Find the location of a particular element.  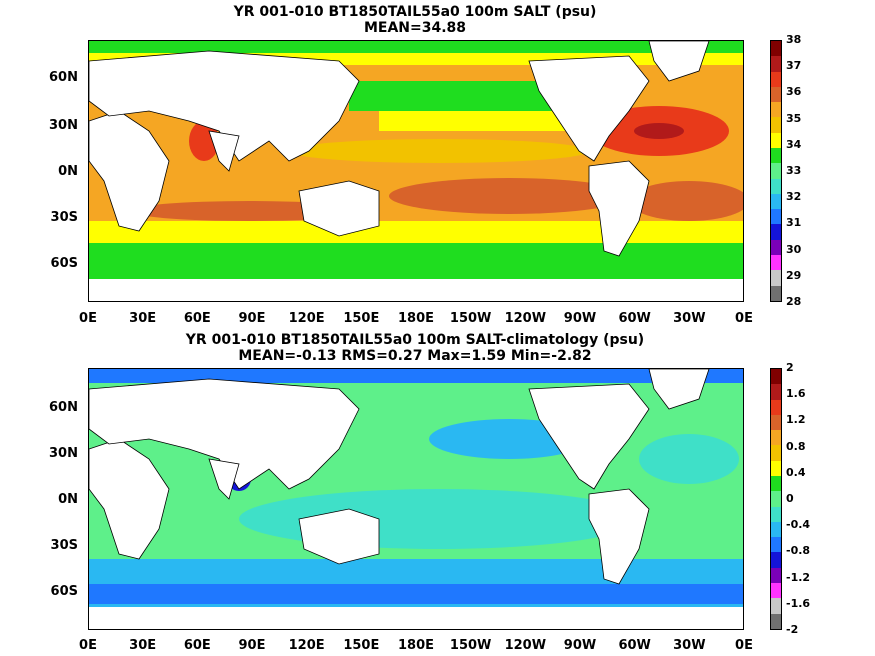

colorbar-label: 2 is located at coordinates (790, 367).